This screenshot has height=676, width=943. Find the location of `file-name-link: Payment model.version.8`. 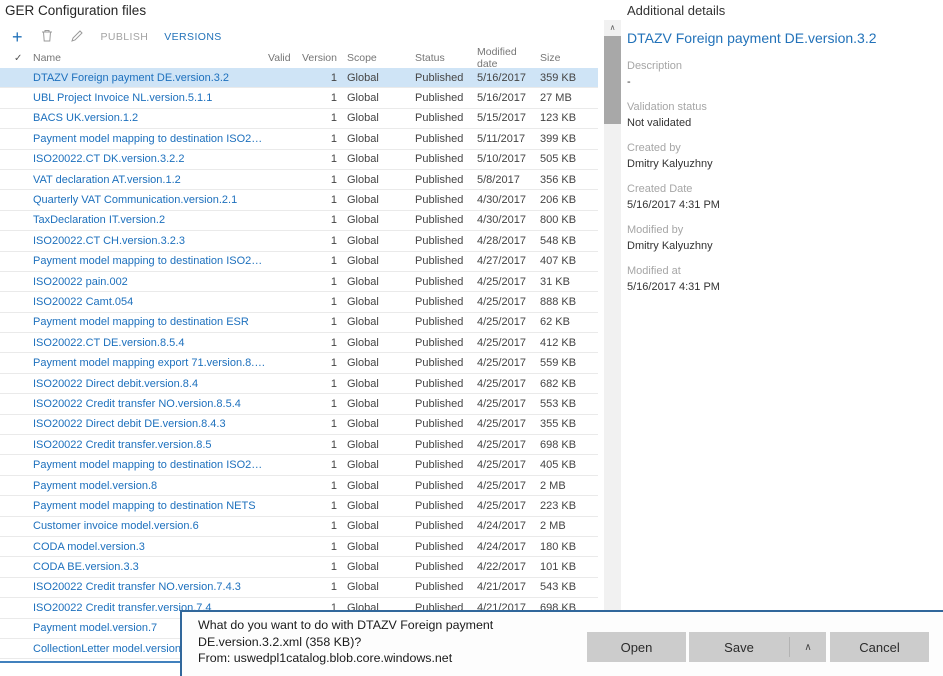

file-name-link: Payment model.version.8 is located at coordinates (95, 485).